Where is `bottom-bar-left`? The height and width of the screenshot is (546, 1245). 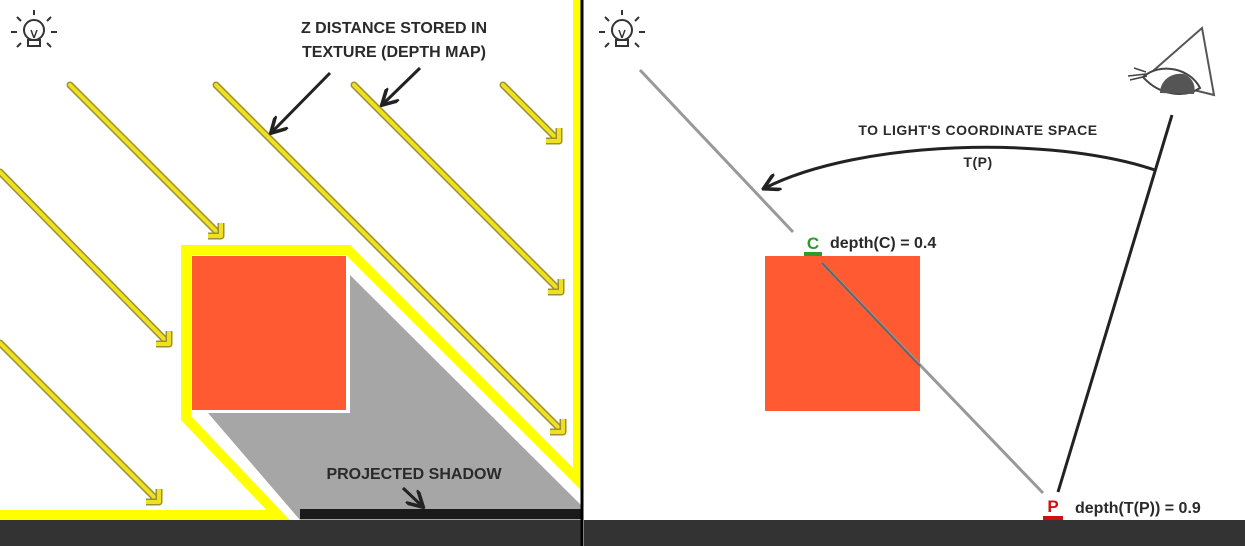
bottom-bar-left is located at coordinates (290, 533).